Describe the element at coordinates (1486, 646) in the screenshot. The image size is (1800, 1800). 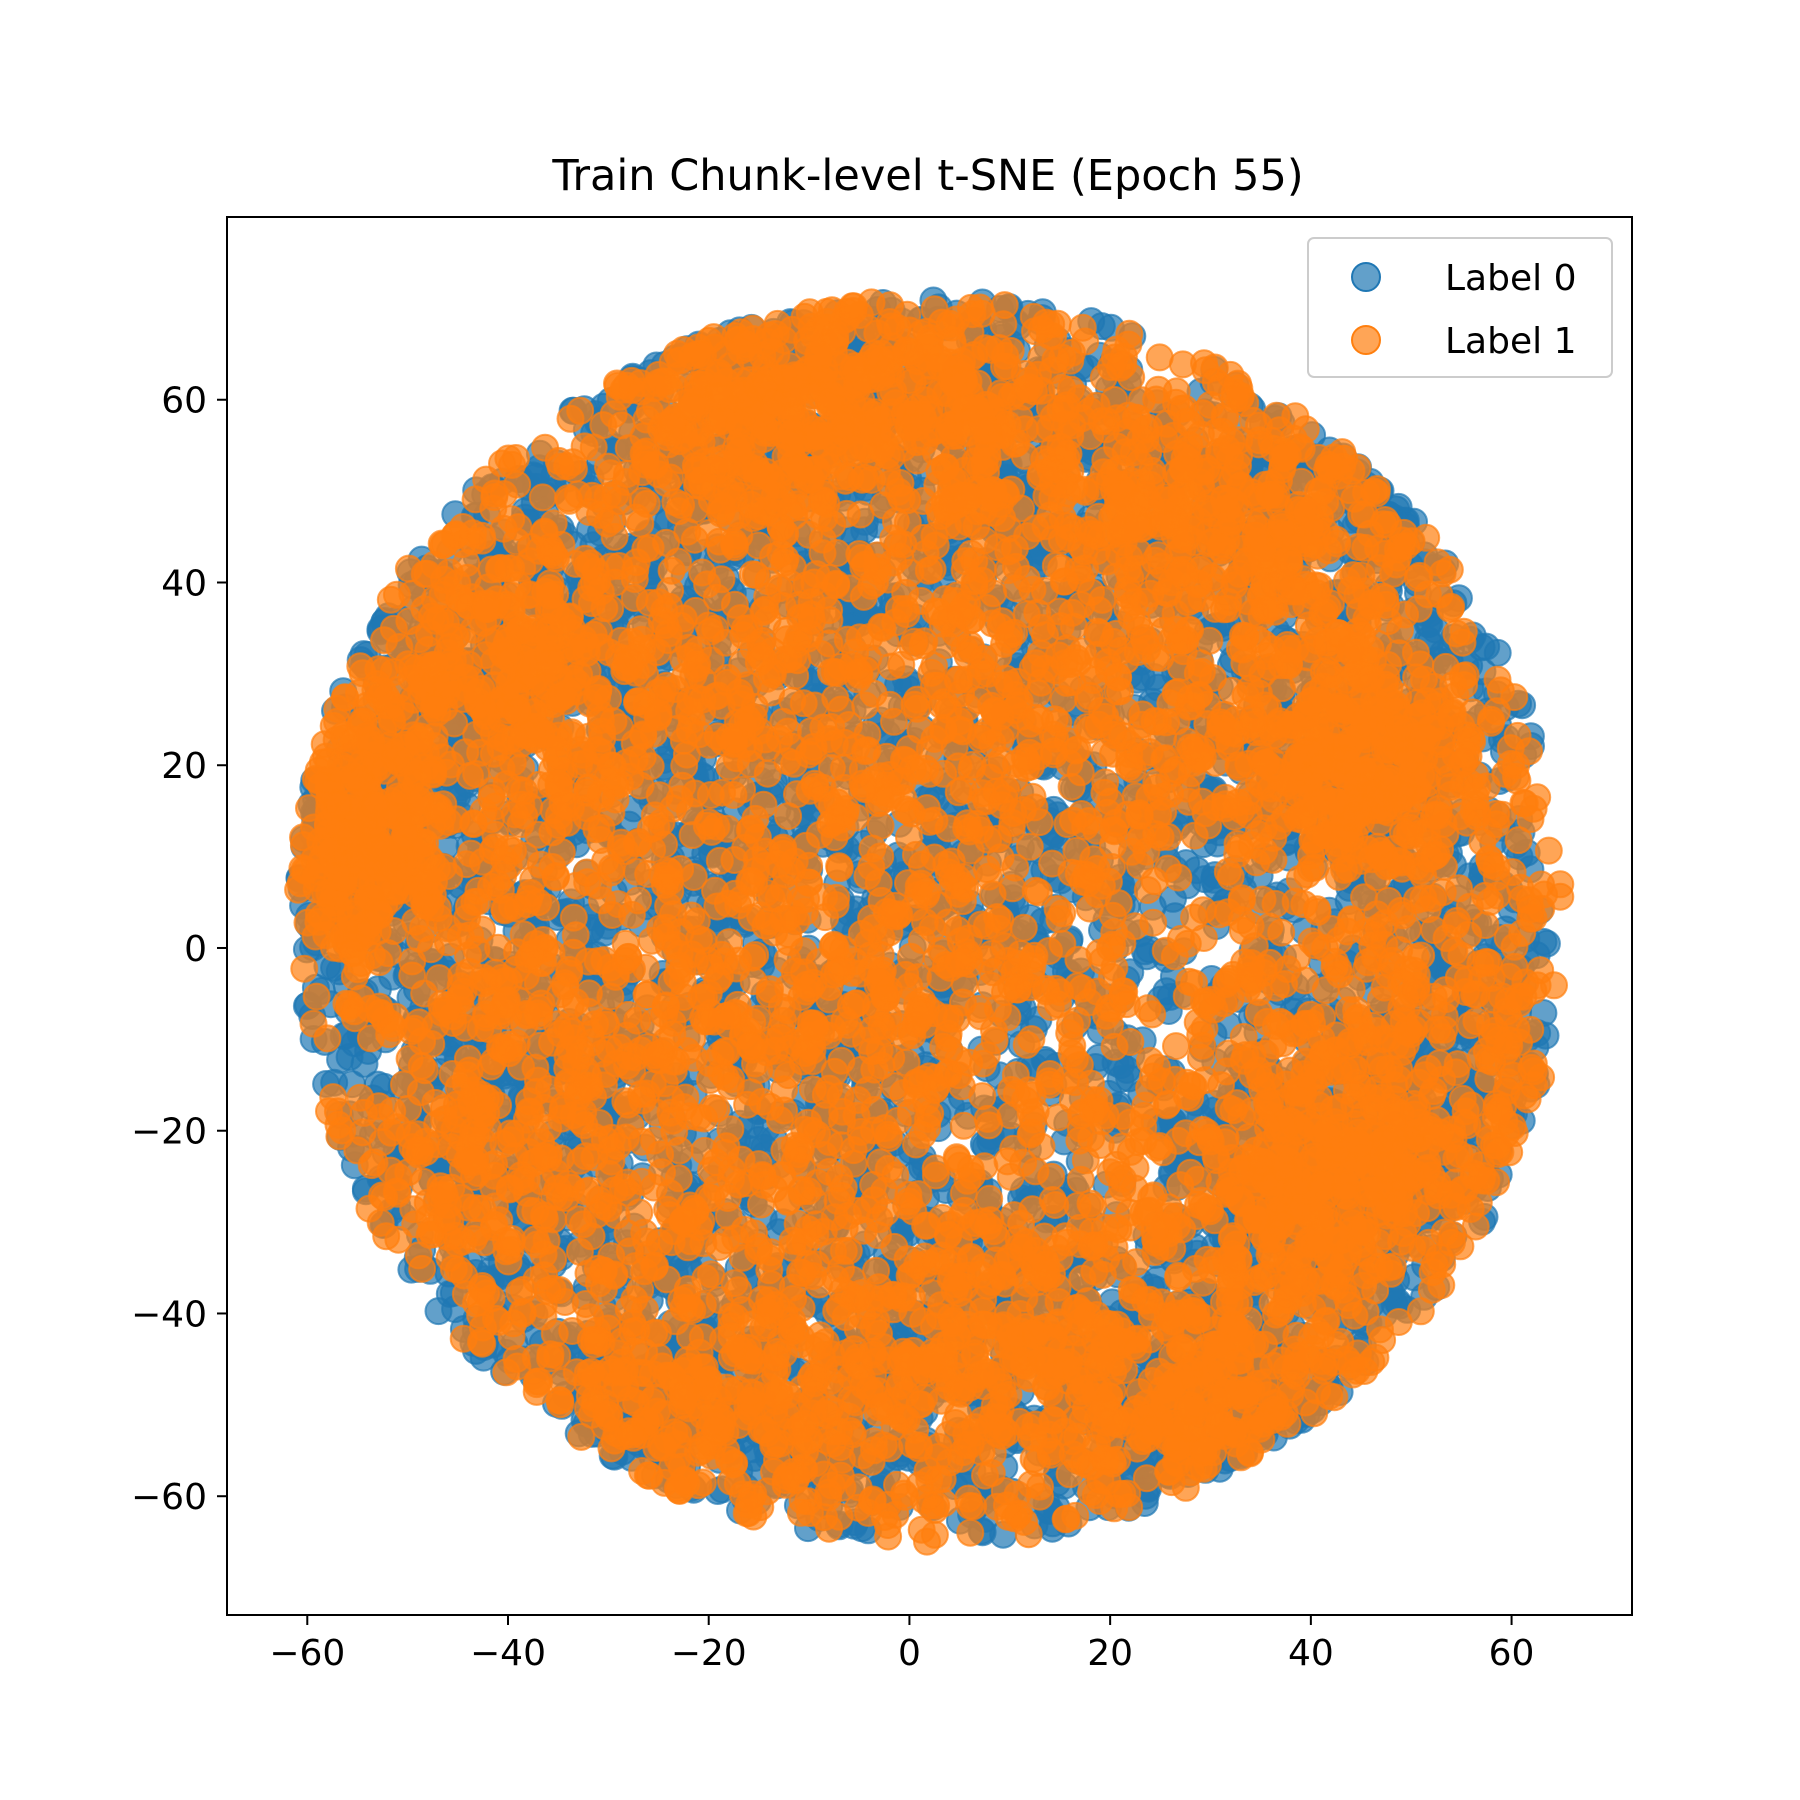
I see `scatter-point` at that location.